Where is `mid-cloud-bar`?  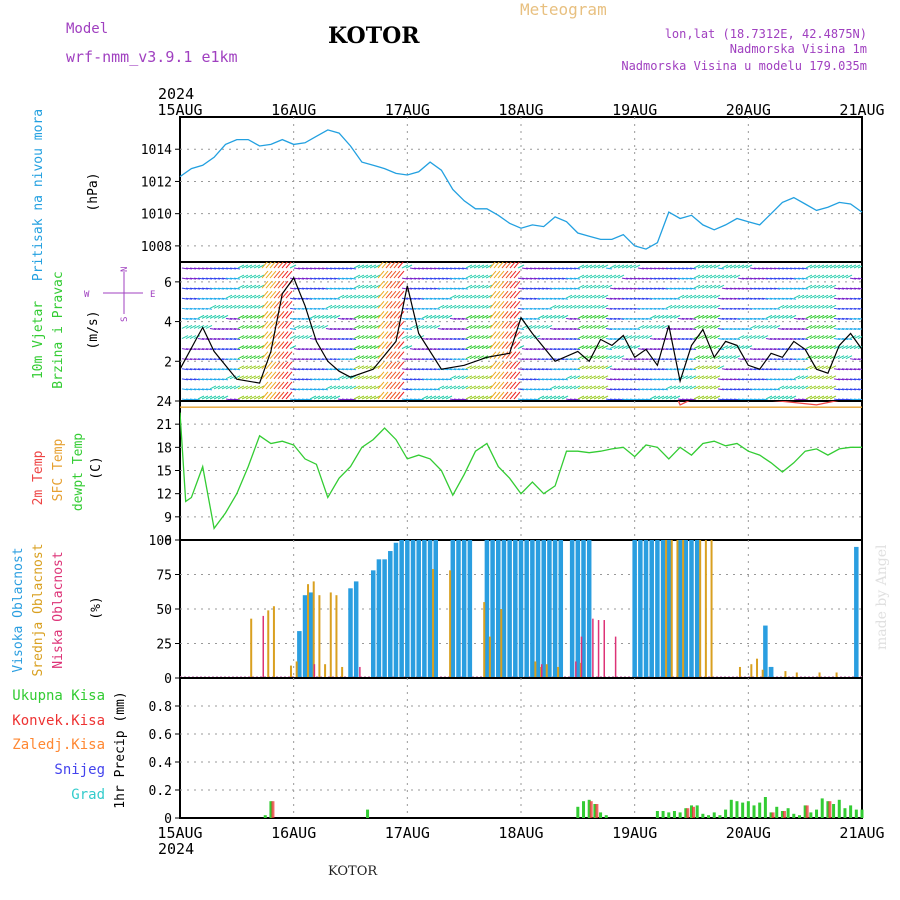
mid-cloud-bar is located at coordinates (751, 671).